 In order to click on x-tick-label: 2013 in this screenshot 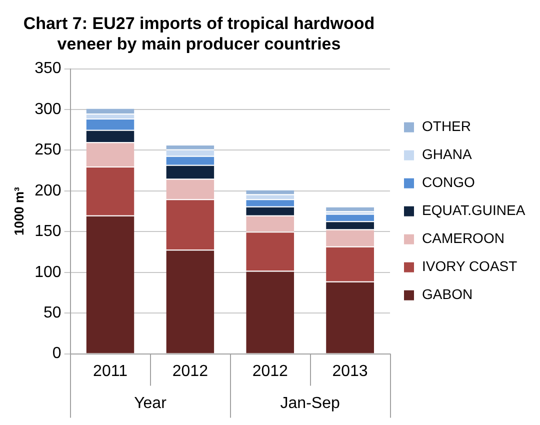, I will do `click(350, 371)`.